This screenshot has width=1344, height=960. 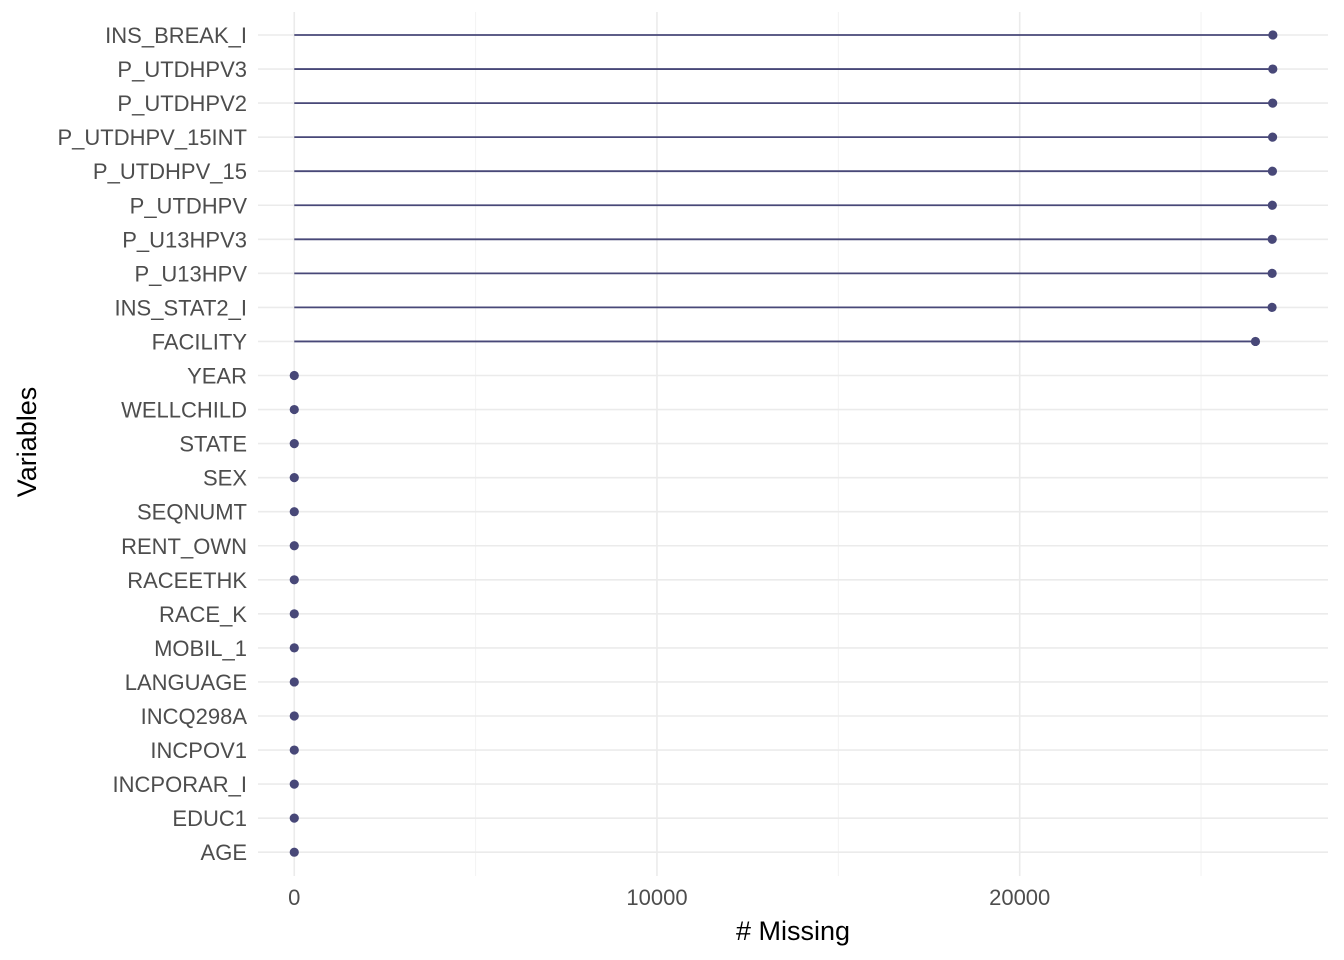 What do you see at coordinates (217, 376) in the screenshot?
I see `y-tick-label: YEAR` at bounding box center [217, 376].